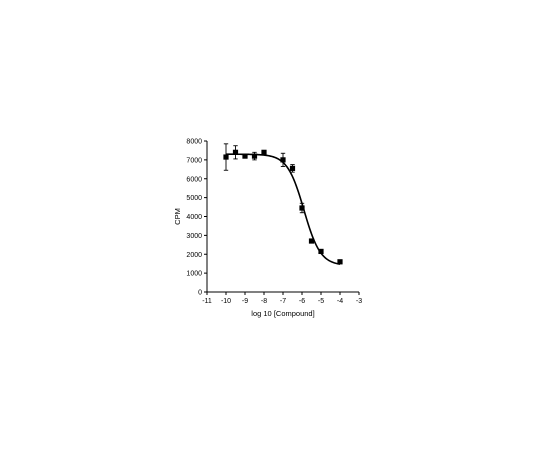  Describe the element at coordinates (340, 301) in the screenshot. I see `x-tick-label: -4` at that location.